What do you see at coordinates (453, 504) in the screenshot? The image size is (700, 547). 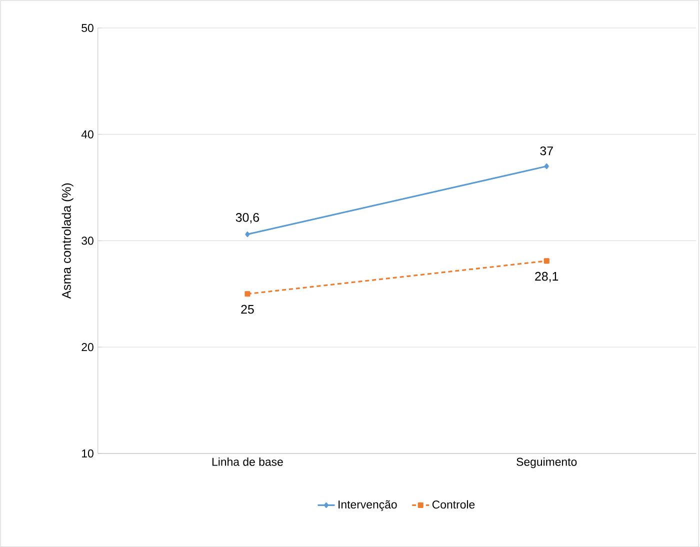 I see `legend-label: Controle` at bounding box center [453, 504].